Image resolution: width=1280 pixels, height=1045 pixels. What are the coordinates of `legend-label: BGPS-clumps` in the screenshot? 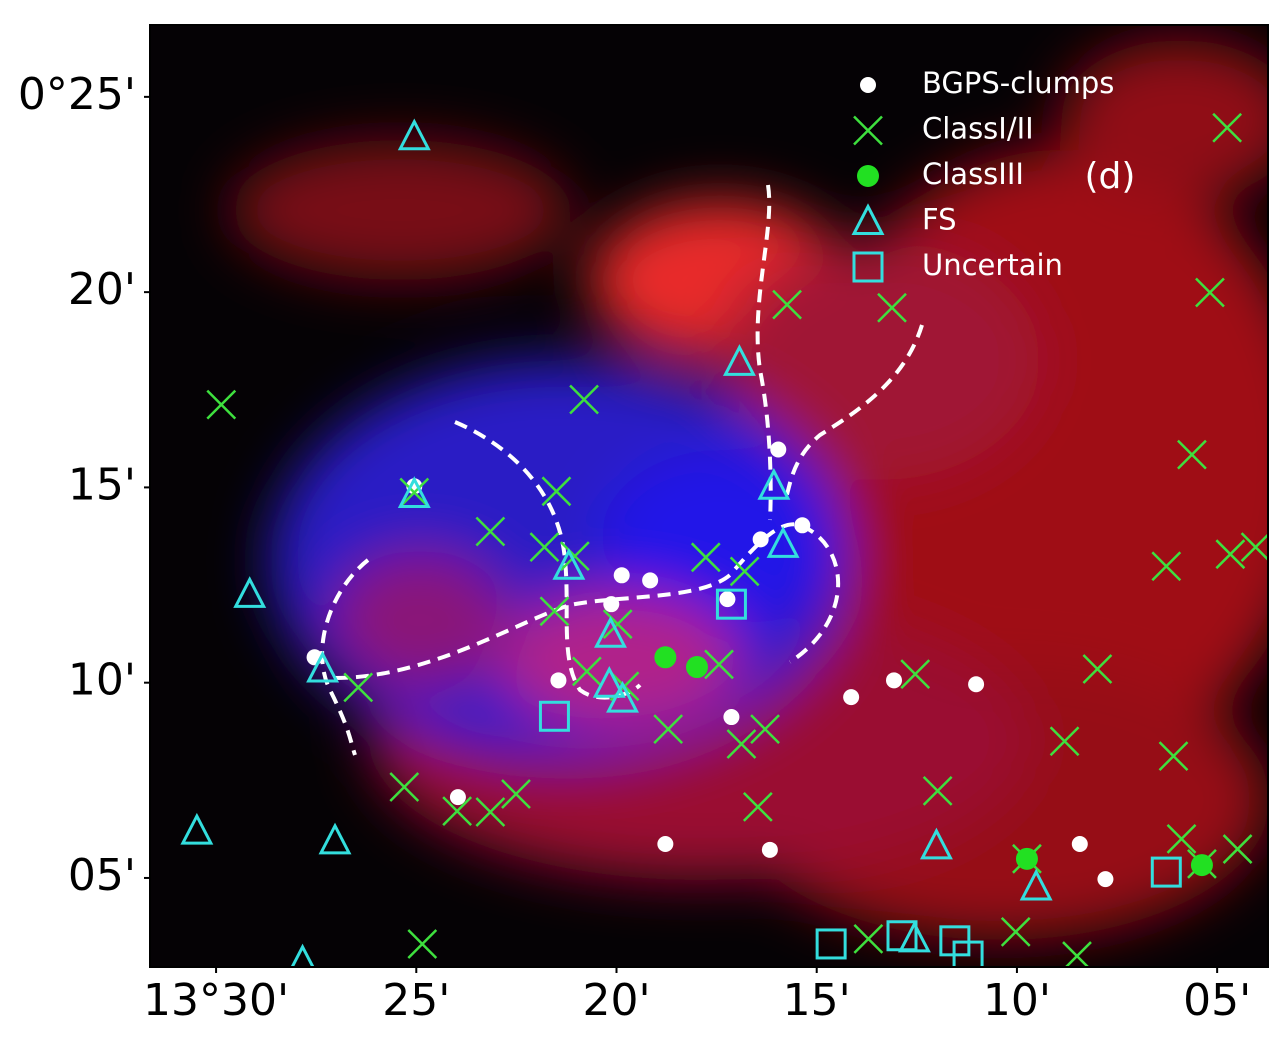 It's located at (1018, 83).